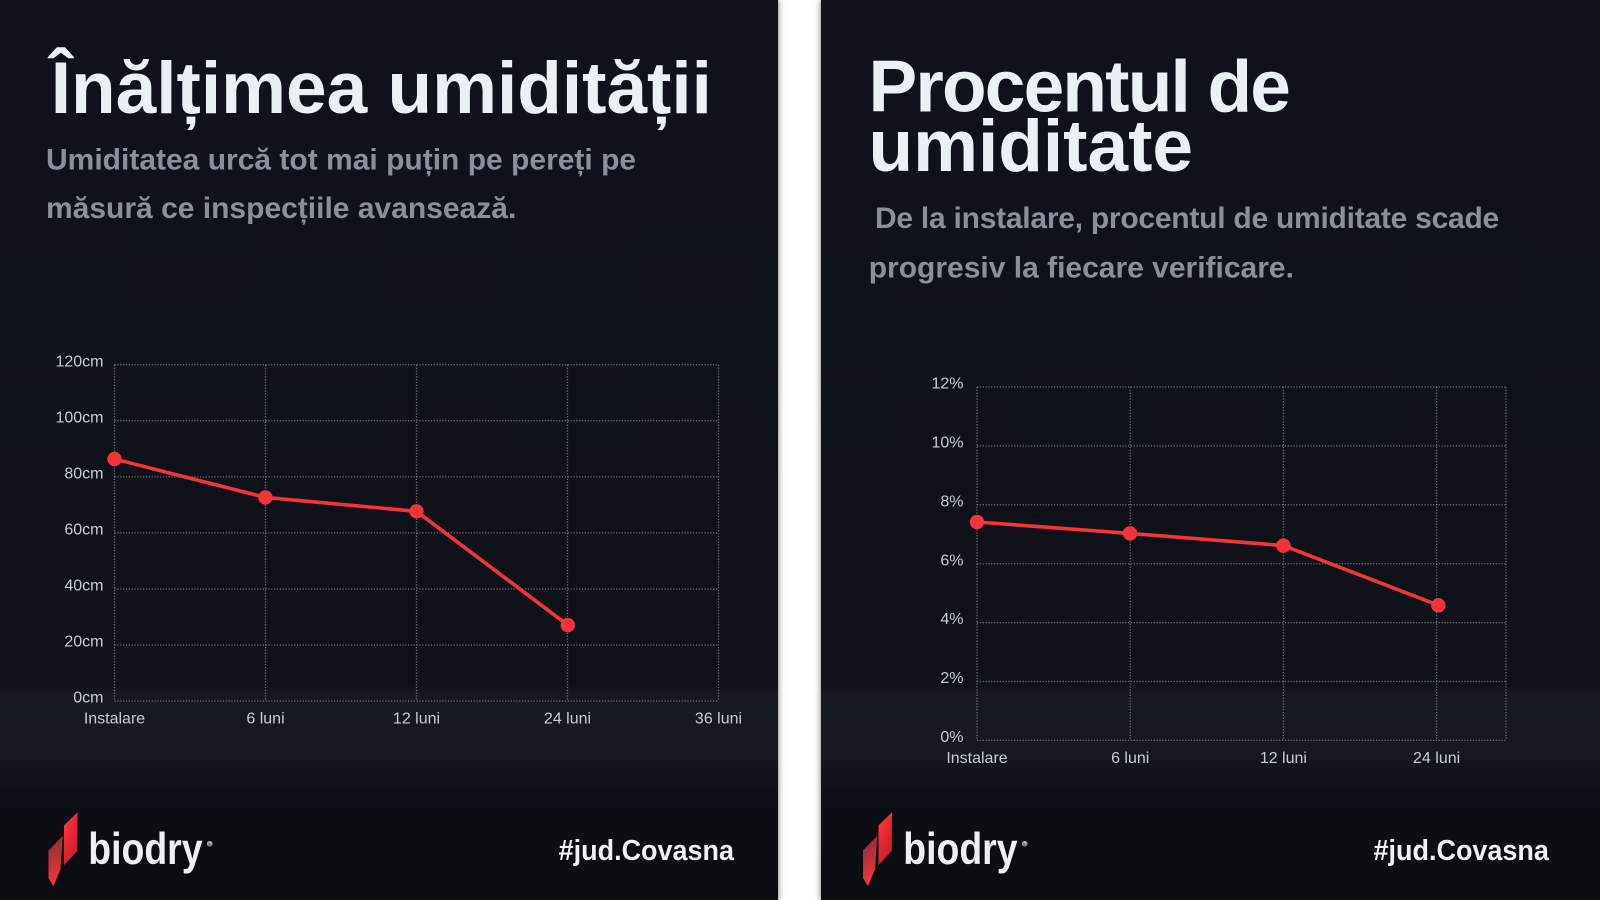  What do you see at coordinates (88, 698) in the screenshot?
I see `svg-text: 0cm` at bounding box center [88, 698].